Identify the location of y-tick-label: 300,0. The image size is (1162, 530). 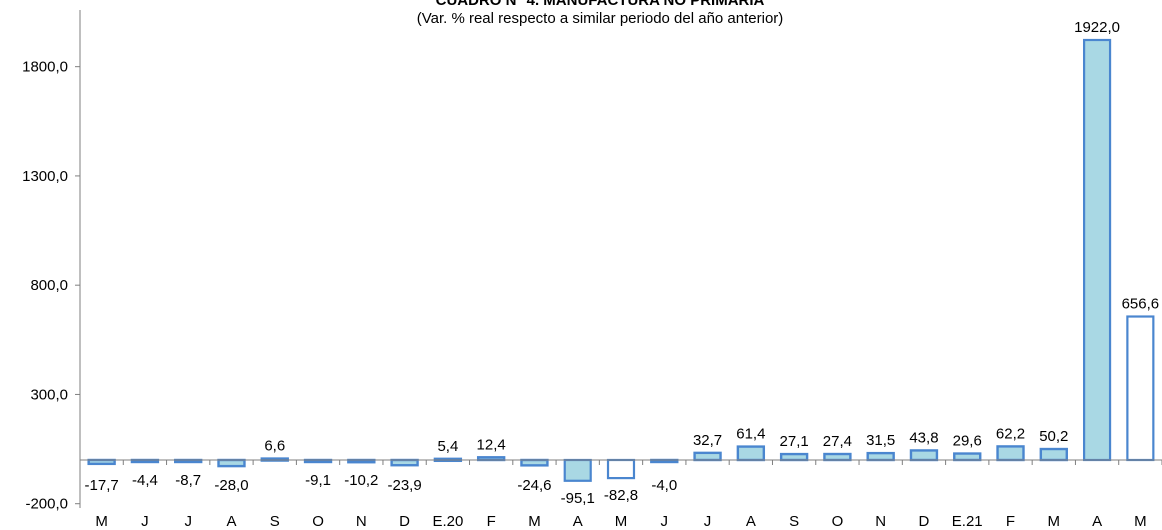
(49, 394).